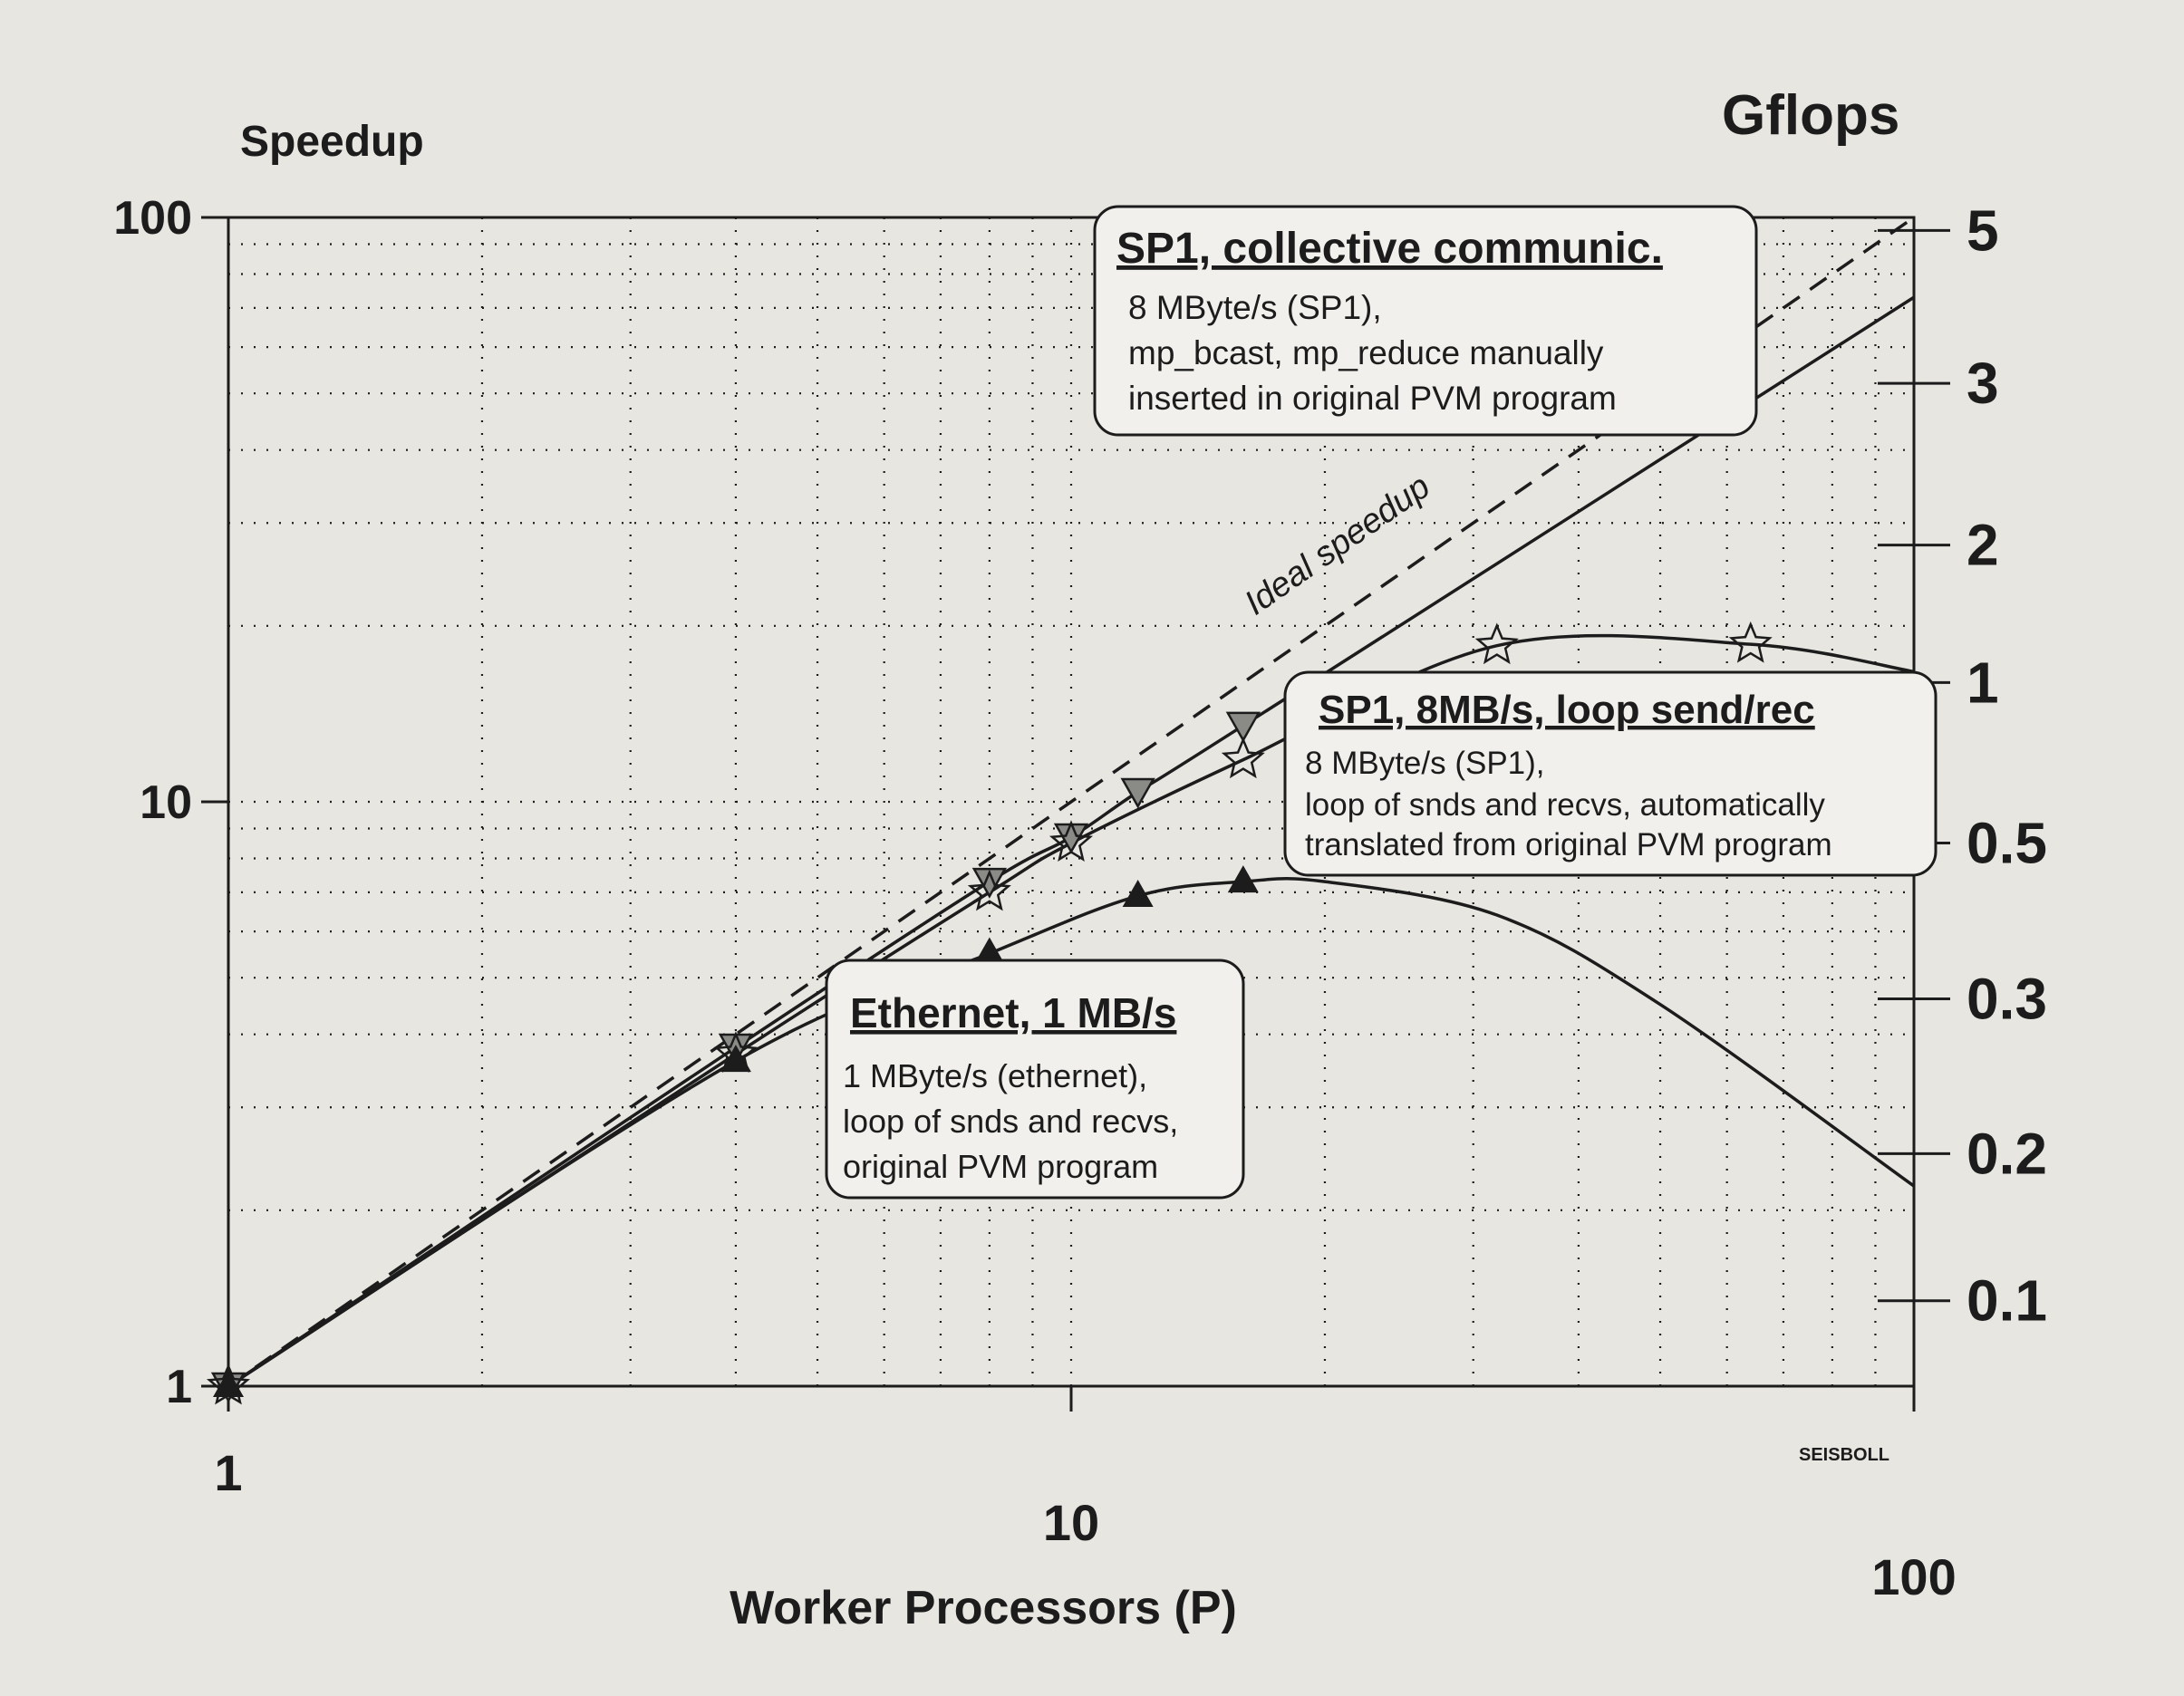 Image resolution: width=2184 pixels, height=1696 pixels. I want to click on y2-tick-label: 2, so click(1983, 545).